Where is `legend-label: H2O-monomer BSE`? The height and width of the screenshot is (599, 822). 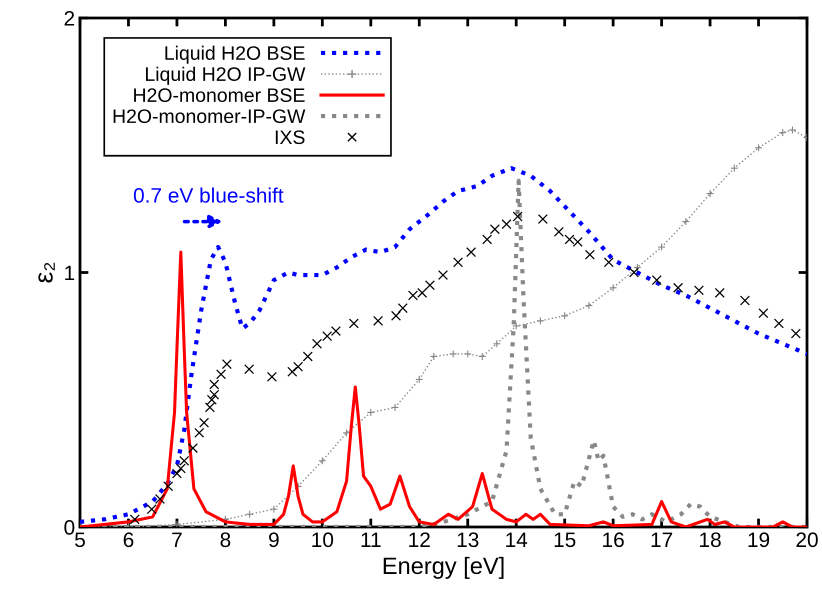 legend-label: H2O-monomer BSE is located at coordinates (219, 95).